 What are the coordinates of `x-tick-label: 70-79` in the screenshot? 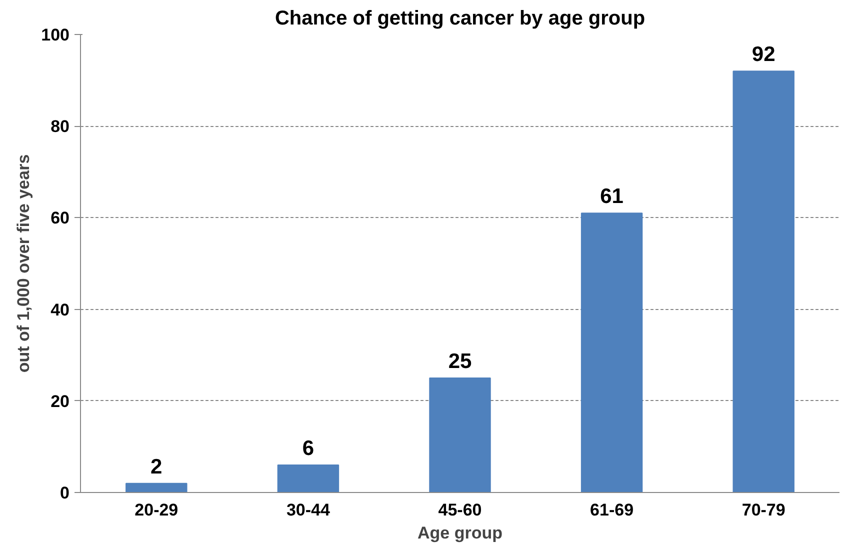 It's located at (764, 510).